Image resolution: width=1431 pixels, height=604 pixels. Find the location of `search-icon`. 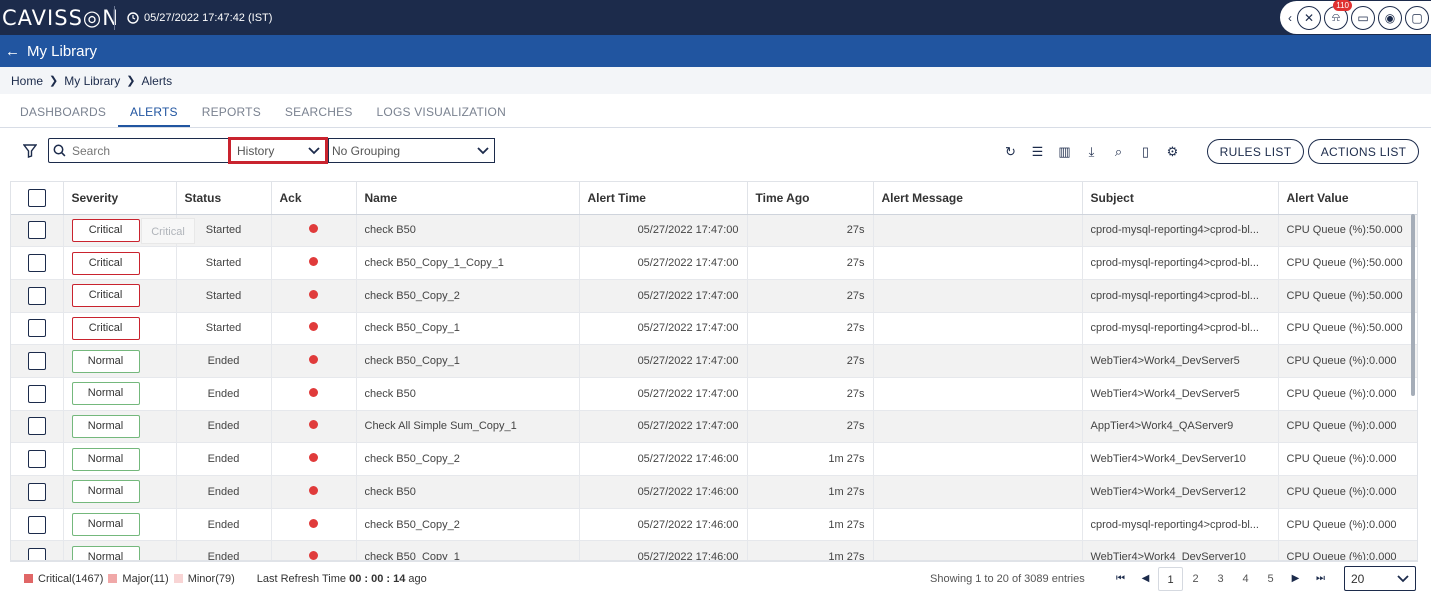

search-icon is located at coordinates (59, 150).